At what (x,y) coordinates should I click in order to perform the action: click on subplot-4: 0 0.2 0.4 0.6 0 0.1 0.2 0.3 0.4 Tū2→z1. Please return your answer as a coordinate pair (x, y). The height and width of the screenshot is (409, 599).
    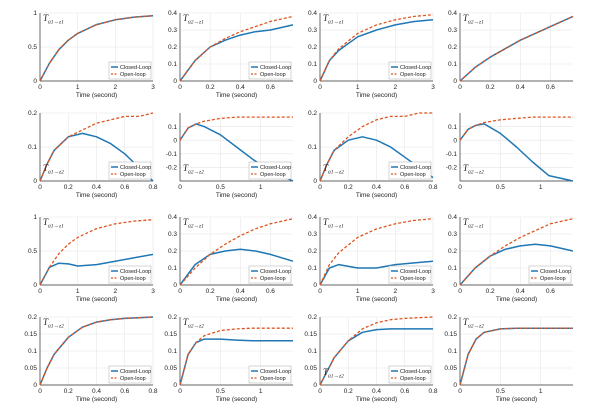
    Looking at the image, I should click on (511, 50).